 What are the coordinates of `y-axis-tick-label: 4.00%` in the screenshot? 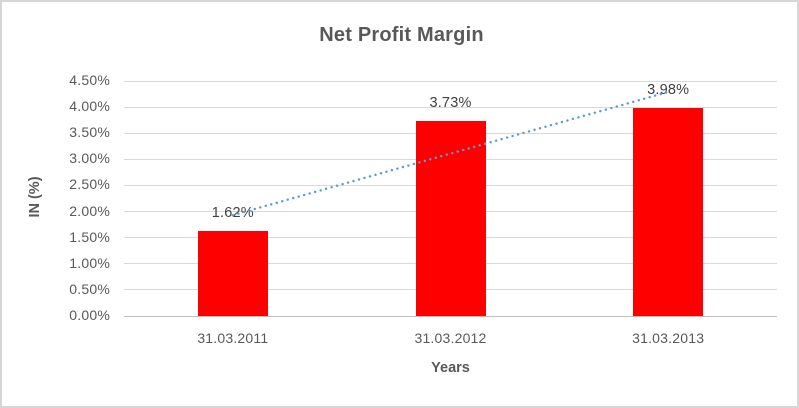 It's located at (89, 106).